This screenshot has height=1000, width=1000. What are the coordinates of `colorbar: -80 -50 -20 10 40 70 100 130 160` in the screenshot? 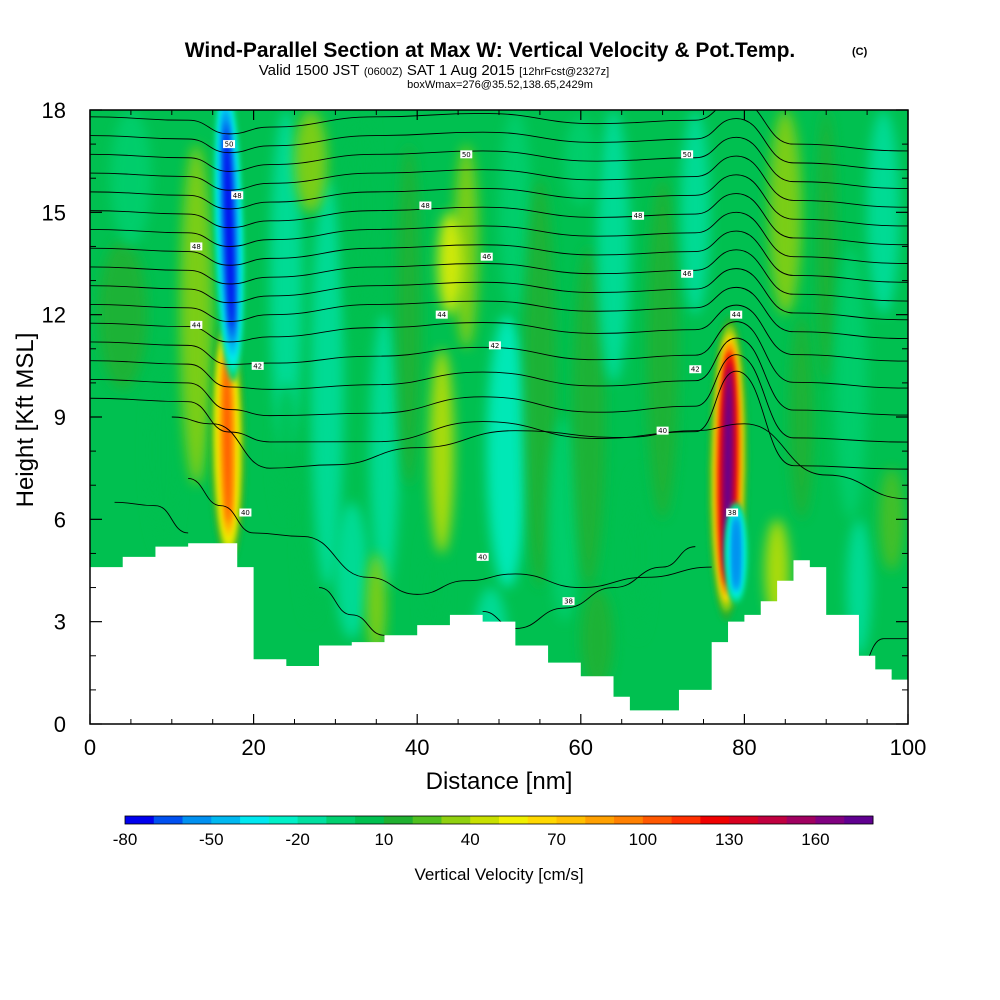 It's located at (493, 832).